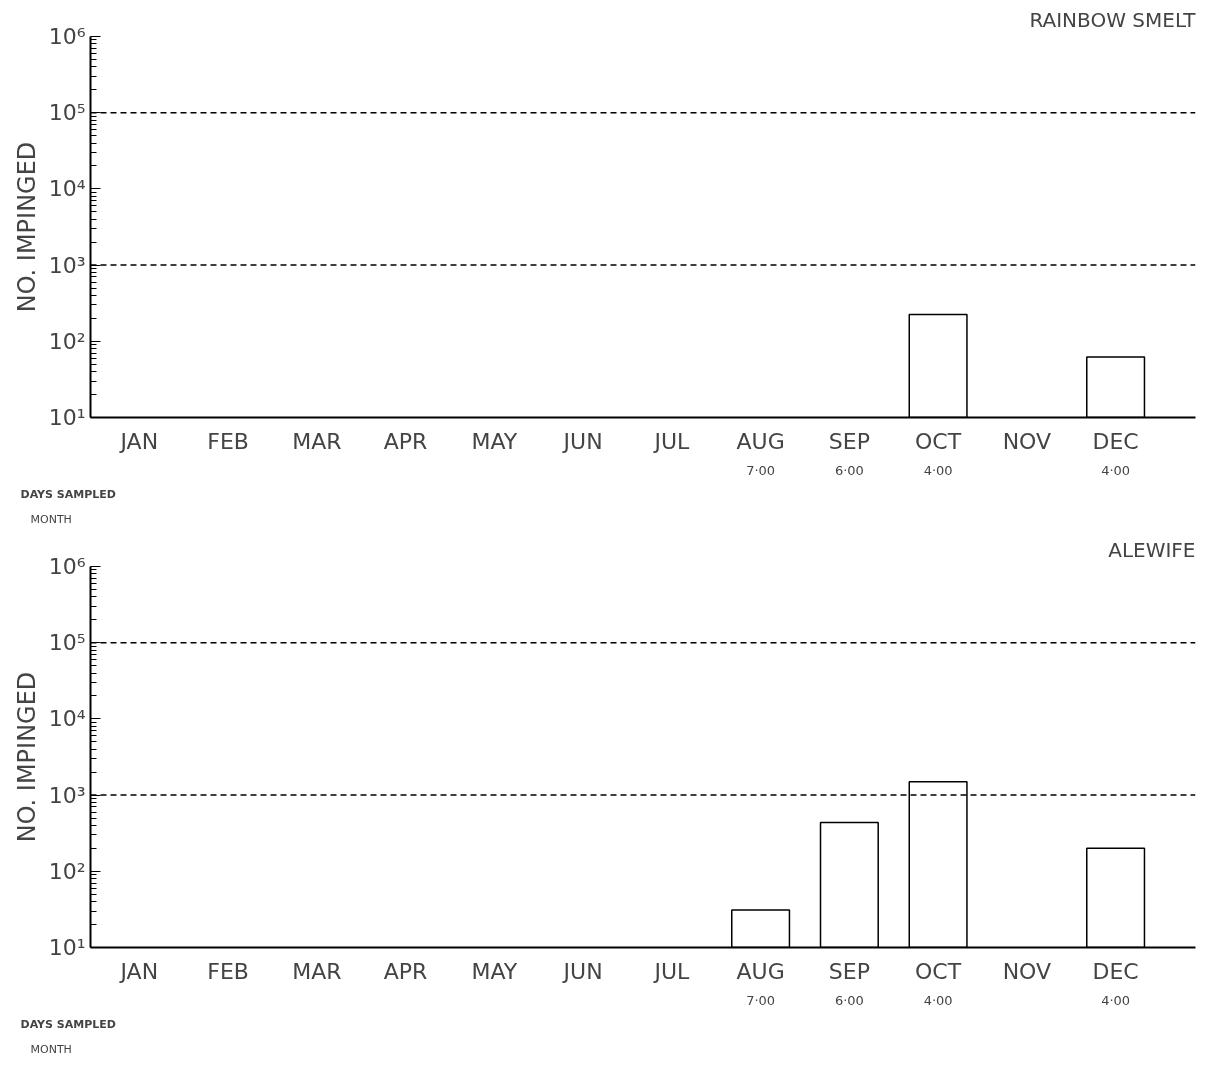  Describe the element at coordinates (1113, 19) in the screenshot. I see `chart-title: RAINBOW SMELT` at that location.